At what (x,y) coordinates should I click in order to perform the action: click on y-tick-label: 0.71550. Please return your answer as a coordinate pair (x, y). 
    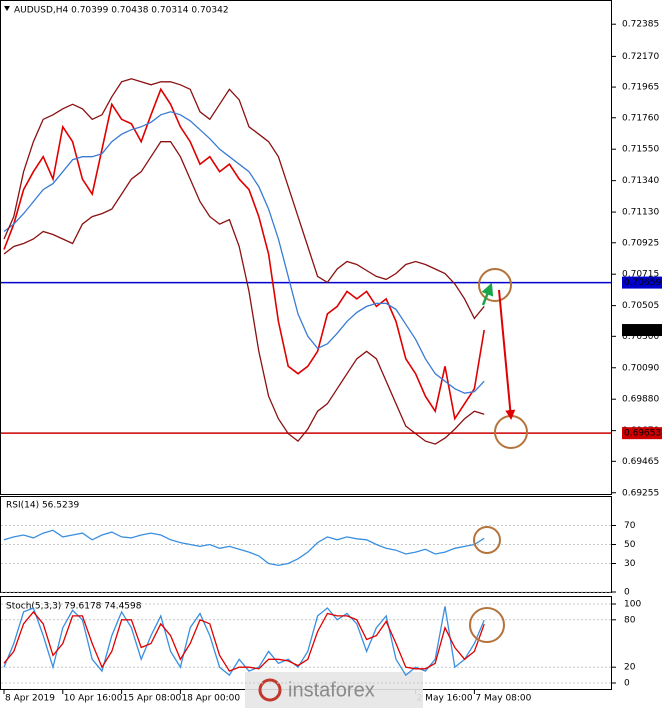
    Looking at the image, I should click on (640, 150).